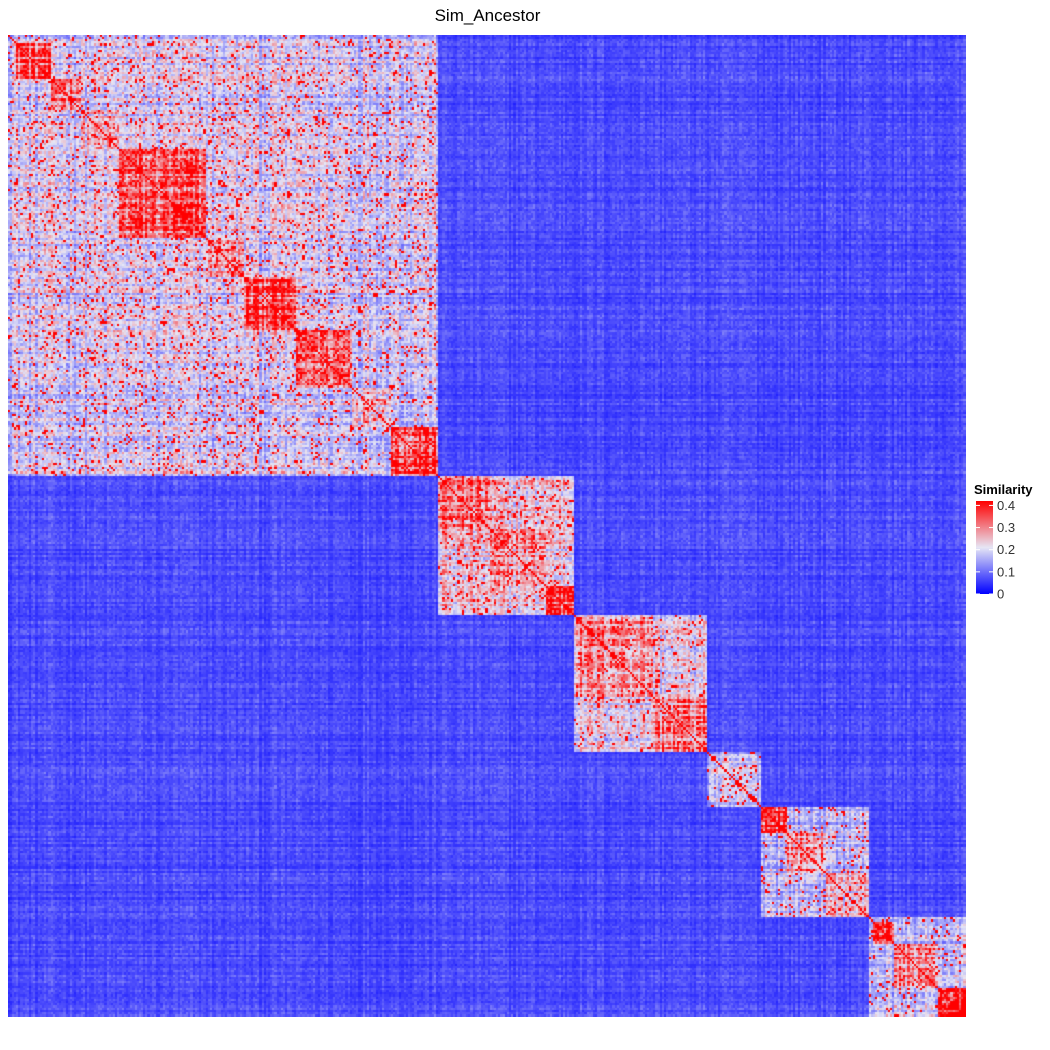 The height and width of the screenshot is (1050, 1050). I want to click on legend-title: Similarity, so click(1003, 489).